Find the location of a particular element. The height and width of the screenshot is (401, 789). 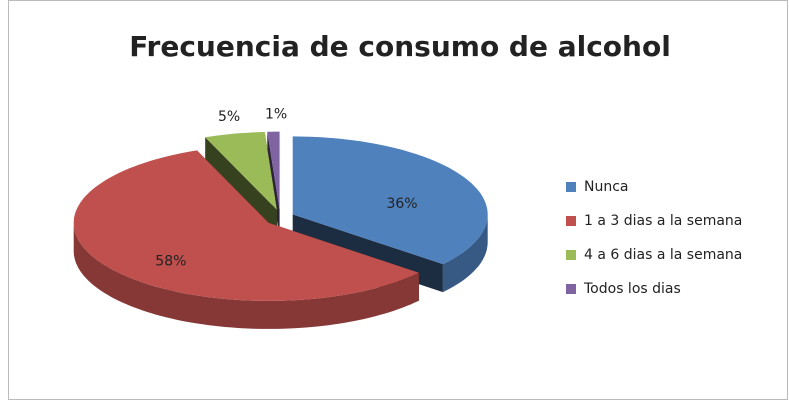

legend-label: 4 a 6 dias a la semana is located at coordinates (663, 255).